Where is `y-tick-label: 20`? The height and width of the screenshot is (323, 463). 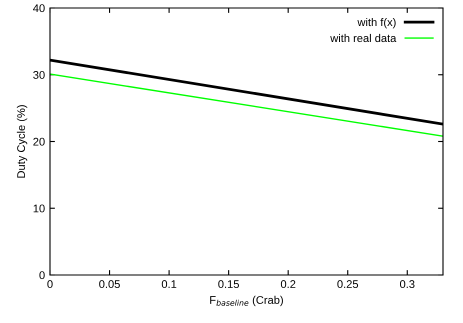
y-tick-label: 20 is located at coordinates (39, 142).